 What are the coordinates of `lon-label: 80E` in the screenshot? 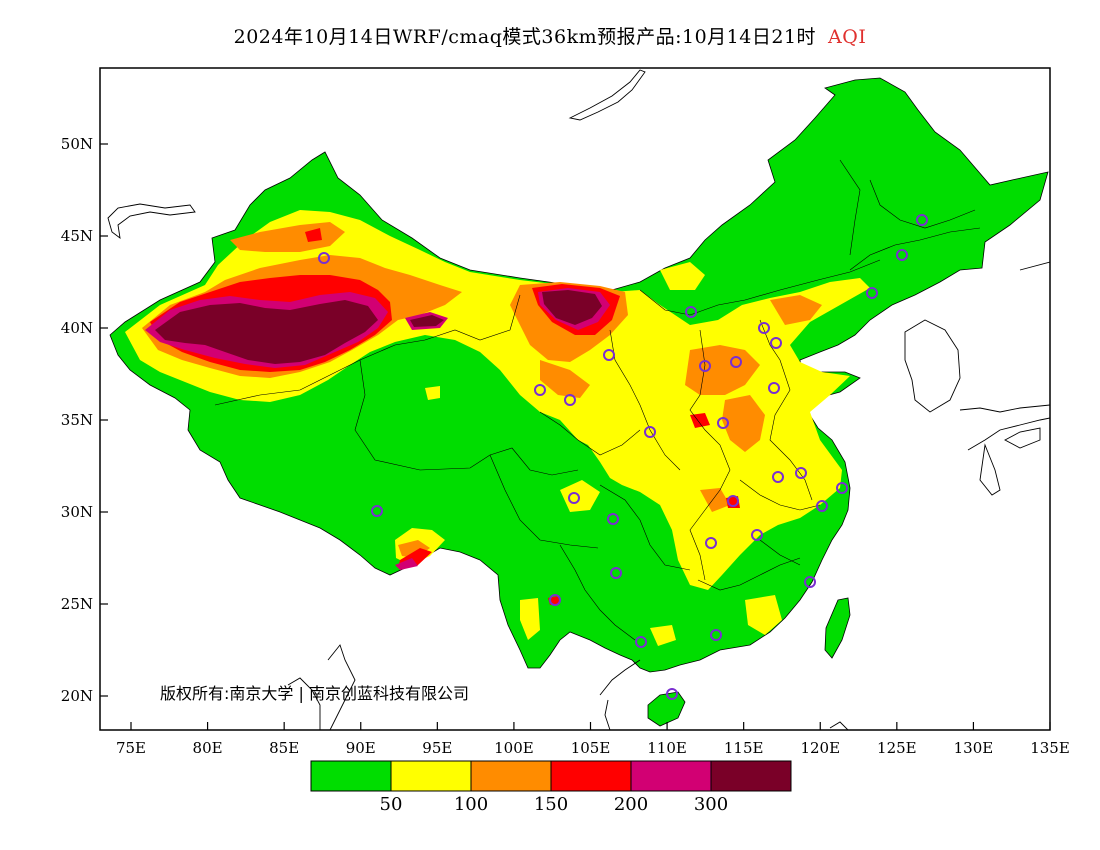 It's located at (208, 748).